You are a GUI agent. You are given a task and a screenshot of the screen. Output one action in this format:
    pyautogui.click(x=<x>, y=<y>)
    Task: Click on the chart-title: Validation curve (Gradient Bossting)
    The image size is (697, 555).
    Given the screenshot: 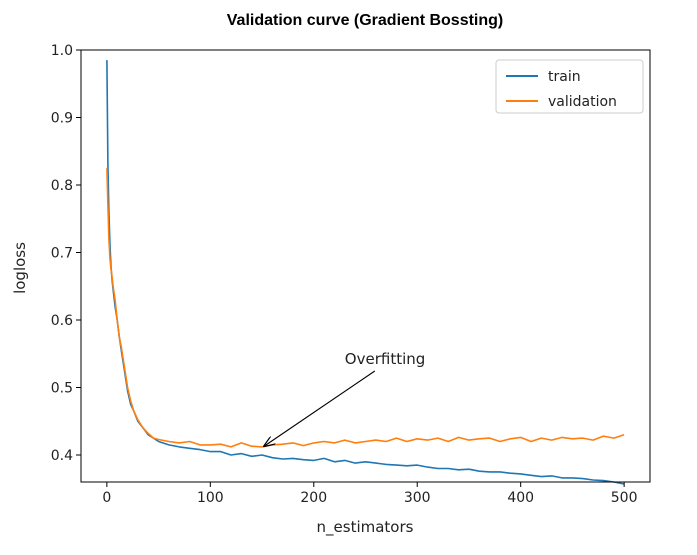 What is the action you would take?
    pyautogui.click(x=365, y=20)
    